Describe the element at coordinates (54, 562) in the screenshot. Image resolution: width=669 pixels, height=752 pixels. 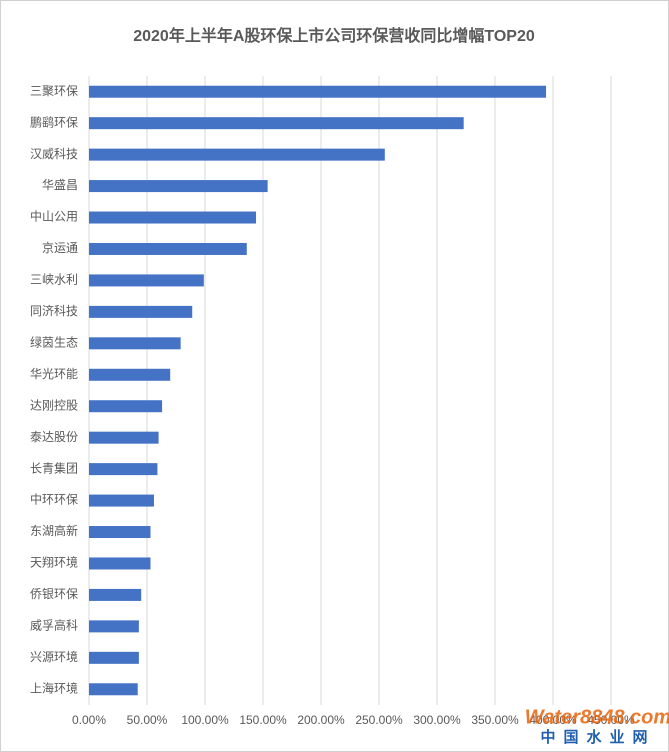
I see `y-tick-label: 天翔环境` at that location.